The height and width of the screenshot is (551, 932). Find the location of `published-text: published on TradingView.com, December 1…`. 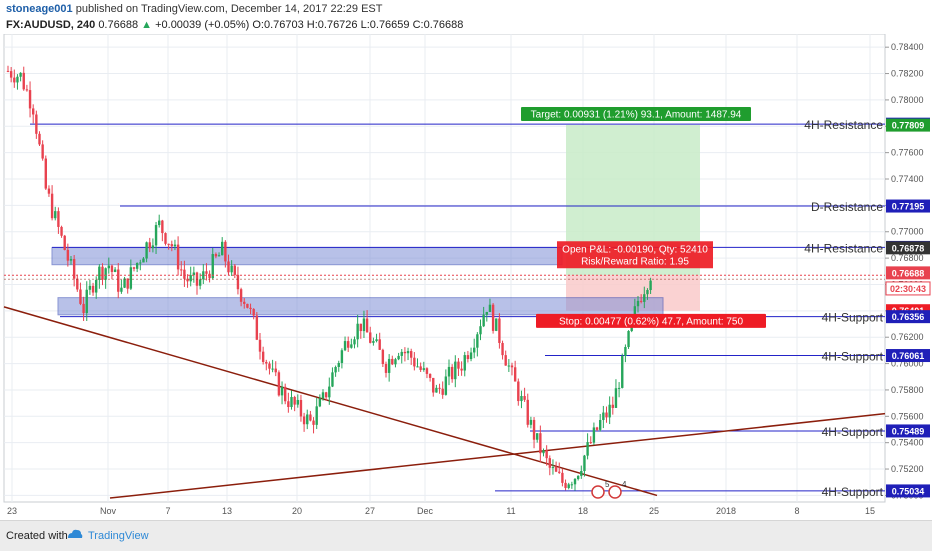

published-text: published on TradingView.com, December 1… is located at coordinates (229, 9).